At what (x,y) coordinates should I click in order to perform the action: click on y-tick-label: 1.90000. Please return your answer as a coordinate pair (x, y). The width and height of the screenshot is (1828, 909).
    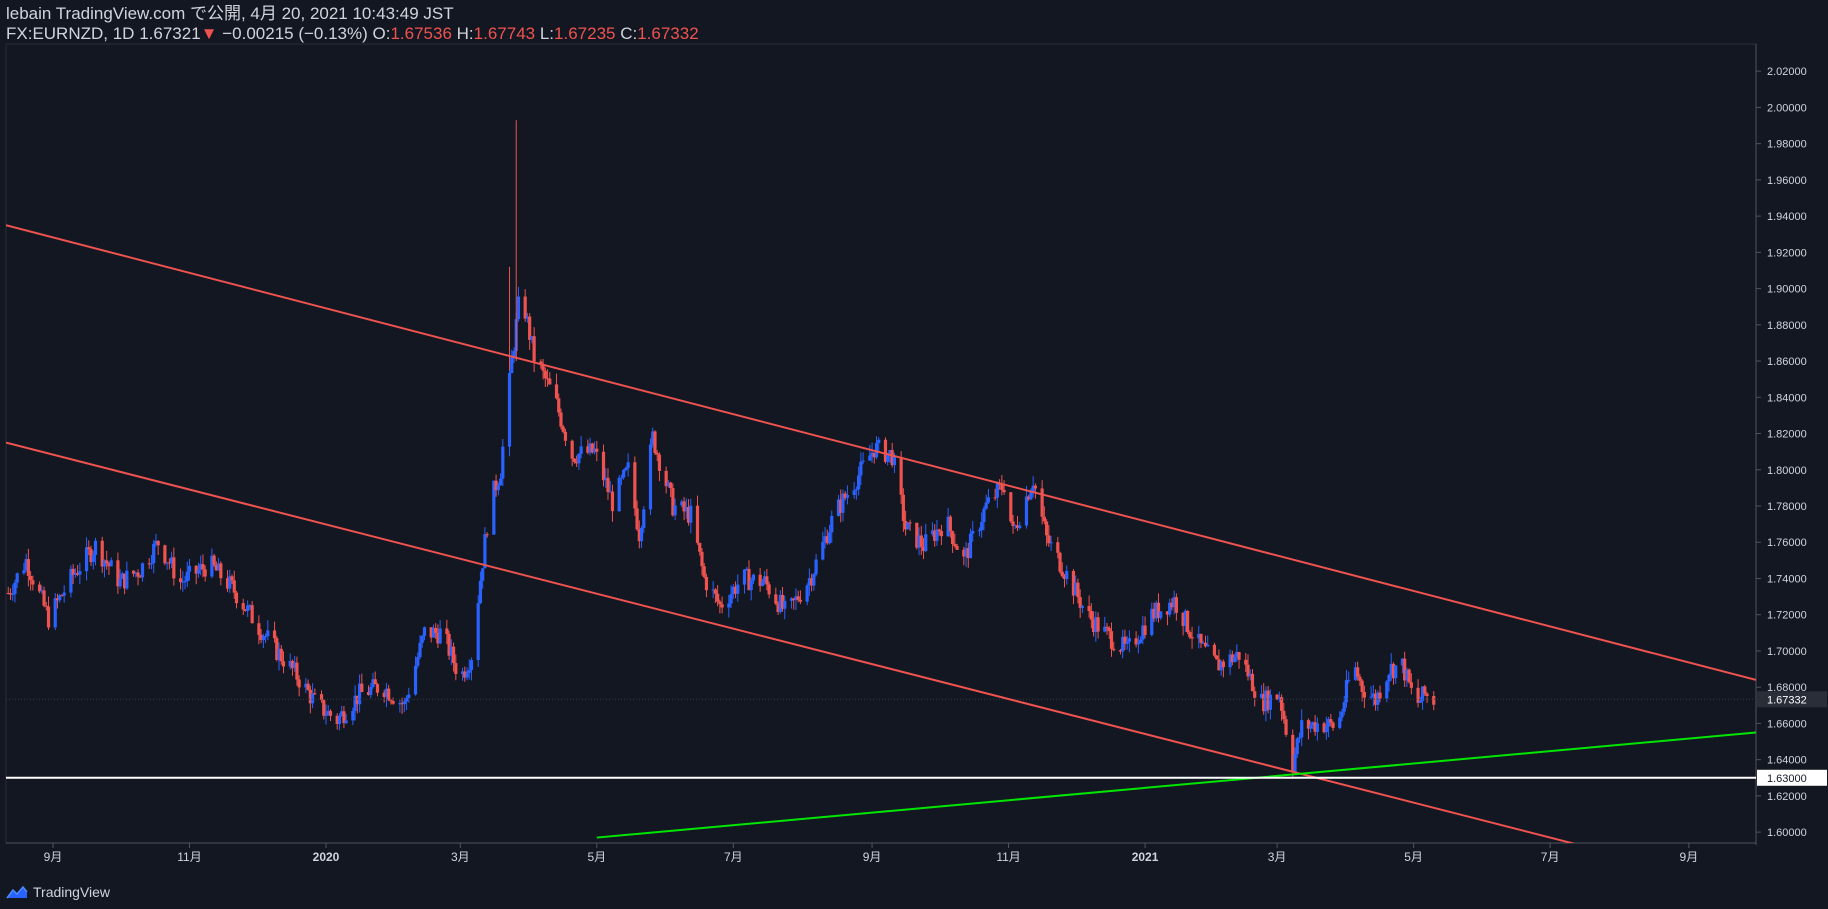
    Looking at the image, I should click on (1787, 290).